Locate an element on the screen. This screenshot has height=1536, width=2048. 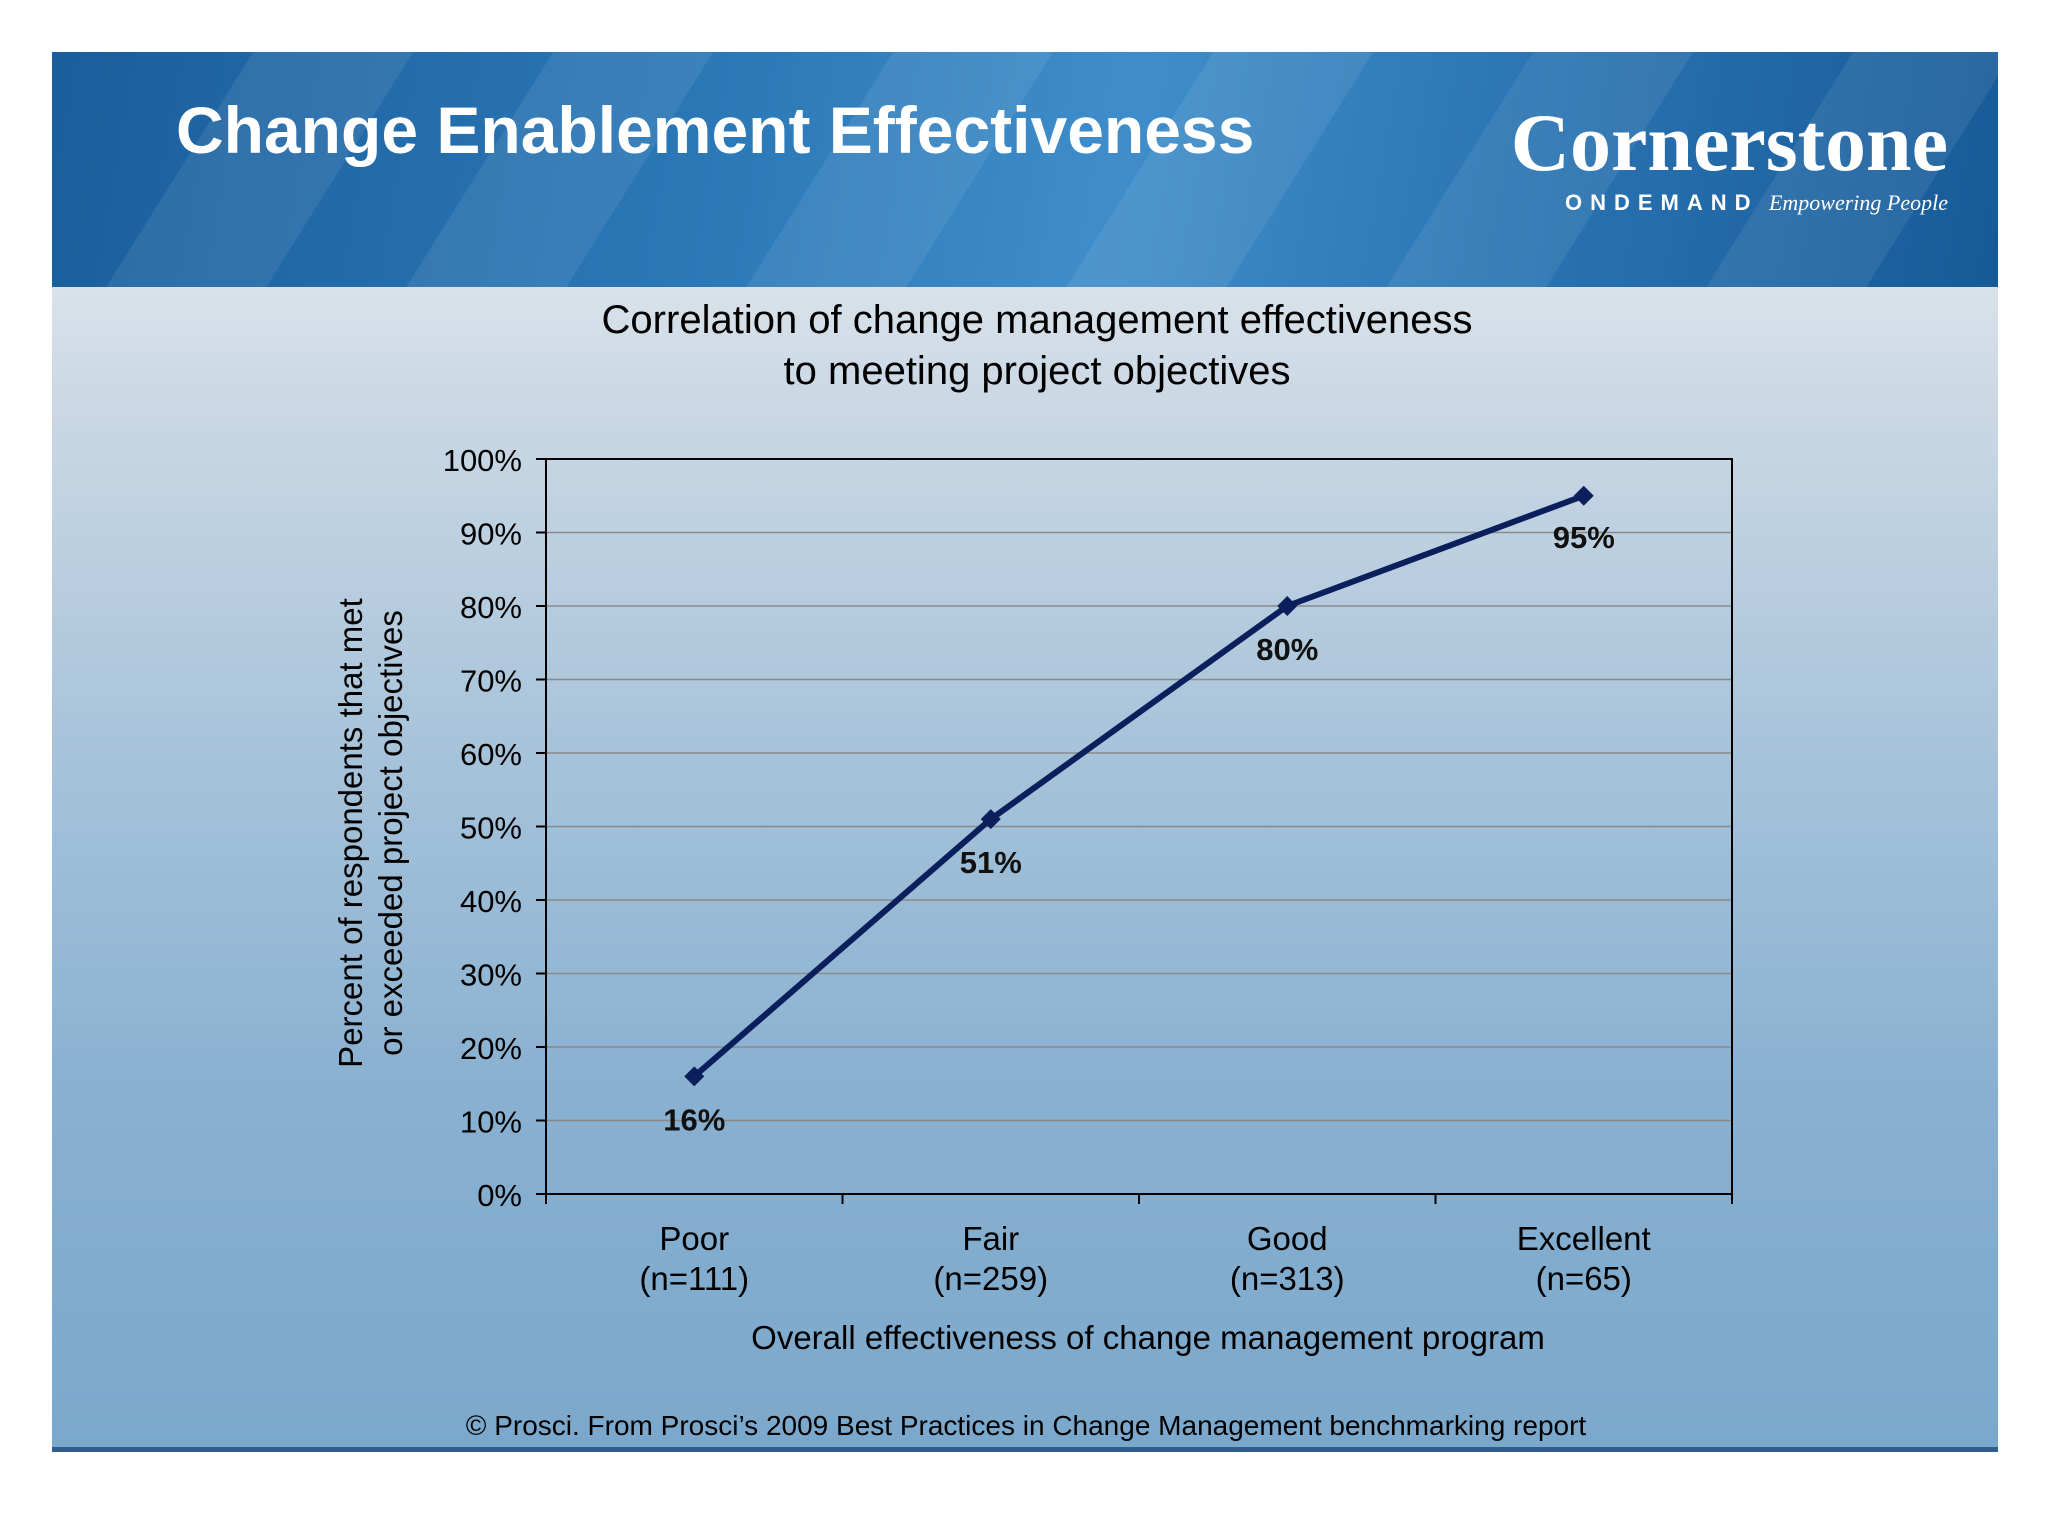
x-tick-label: Good is located at coordinates (1287, 1238).